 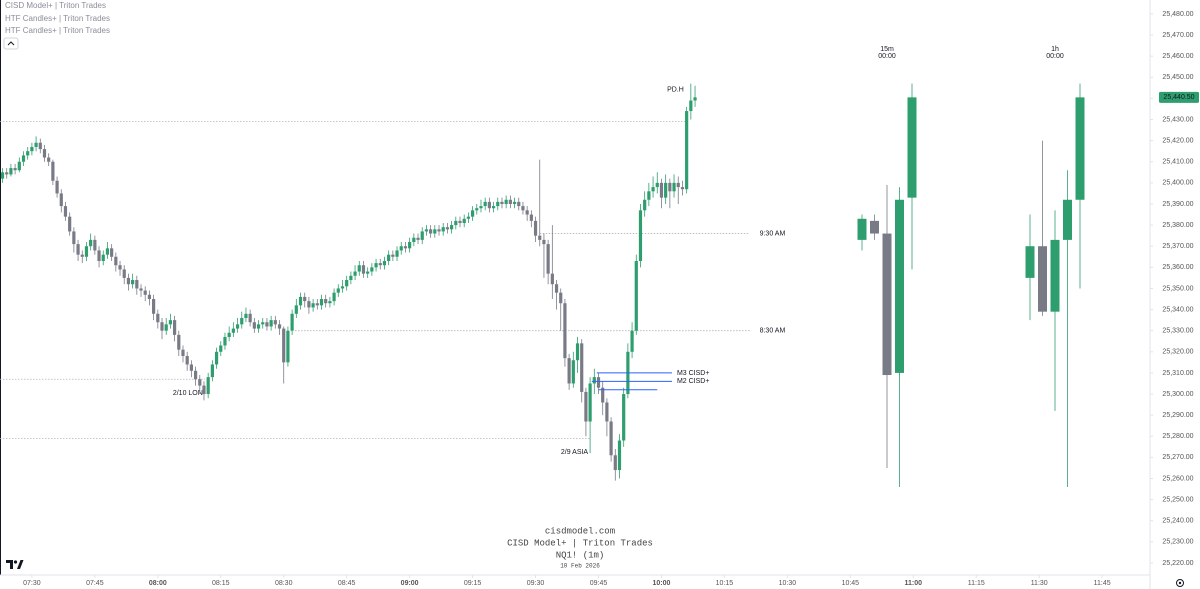 I want to click on cisd-label: M3 CISD+, so click(x=693, y=373).